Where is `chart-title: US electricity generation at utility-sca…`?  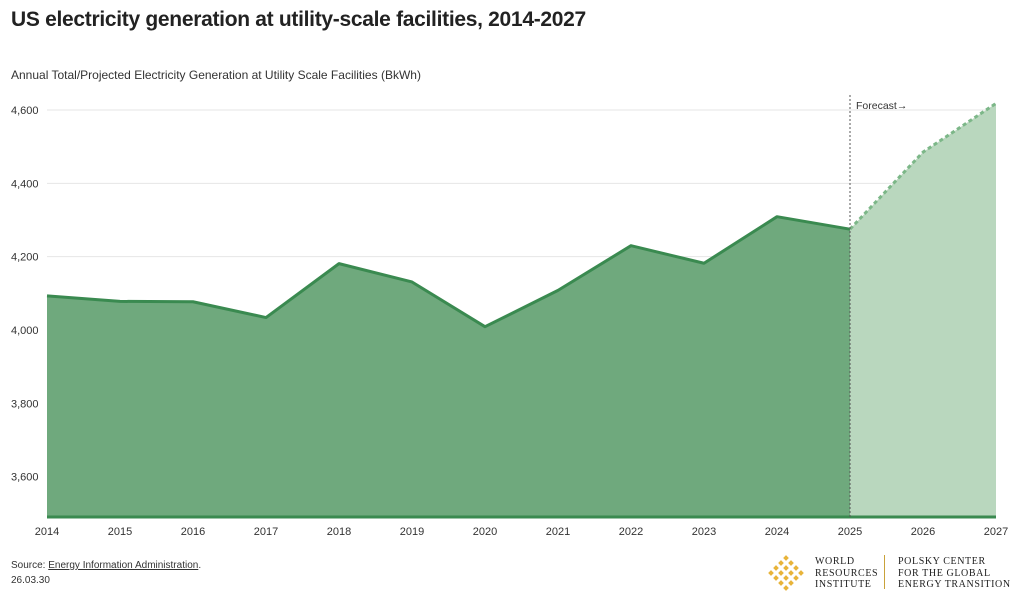
chart-title: US electricity generation at utility-sca… is located at coordinates (298, 19).